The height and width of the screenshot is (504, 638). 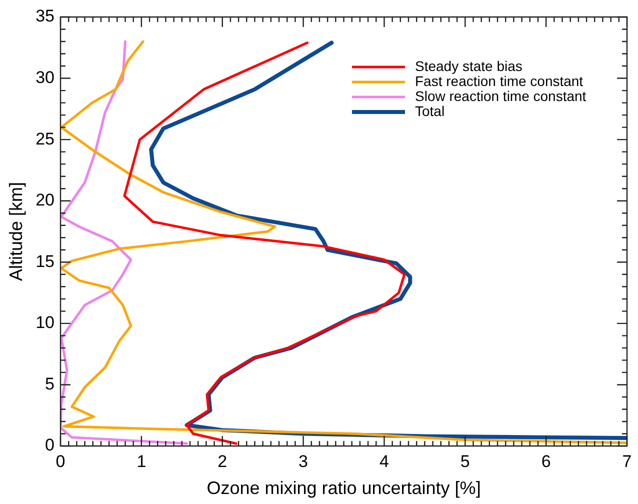 I want to click on y-tick-label: 30, so click(x=45, y=77).